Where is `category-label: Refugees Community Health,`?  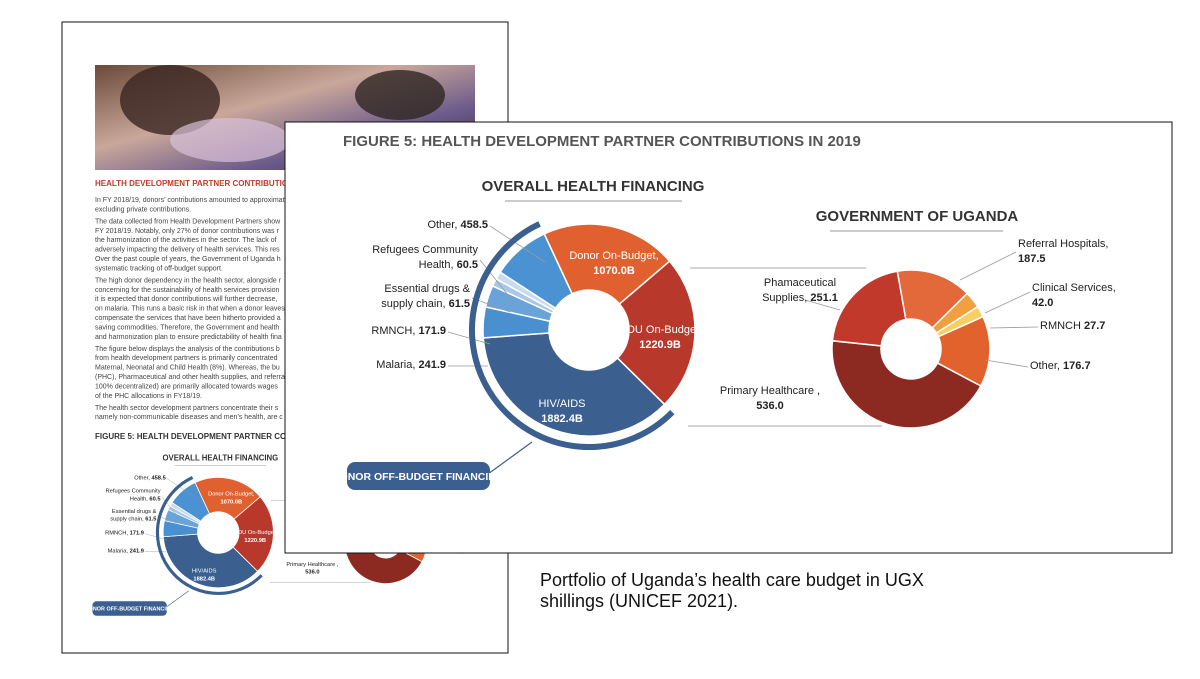
category-label: Refugees Community Health, is located at coordinates (133, 494).